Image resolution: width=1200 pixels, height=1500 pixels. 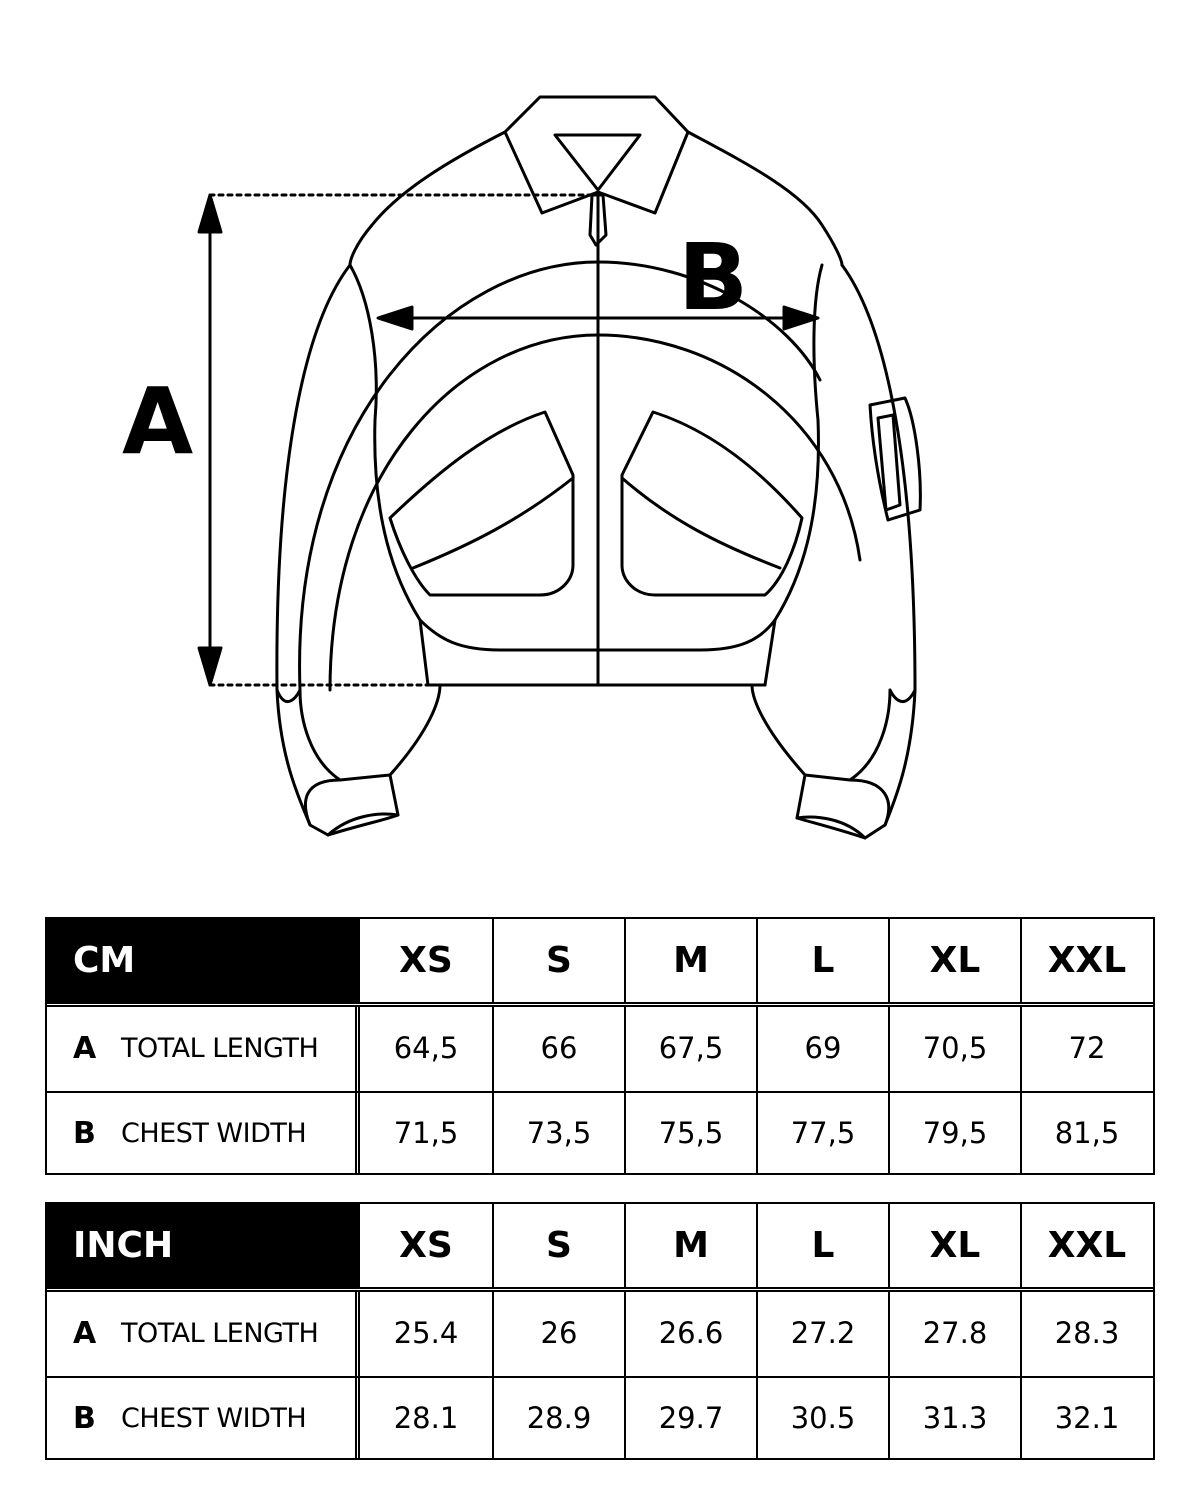 I want to click on table-cell: 28.1, so click(x=426, y=1418).